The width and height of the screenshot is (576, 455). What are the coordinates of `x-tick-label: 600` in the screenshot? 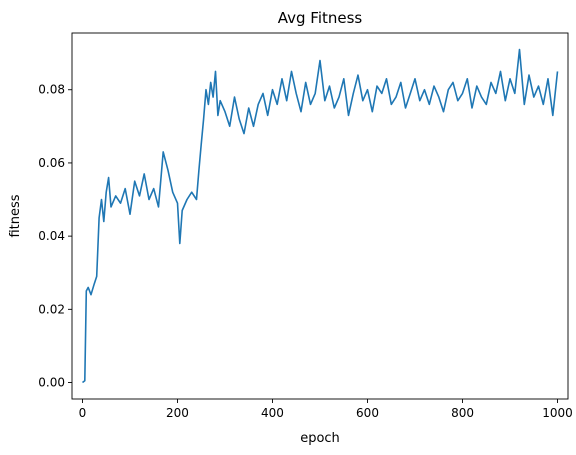 It's located at (367, 413).